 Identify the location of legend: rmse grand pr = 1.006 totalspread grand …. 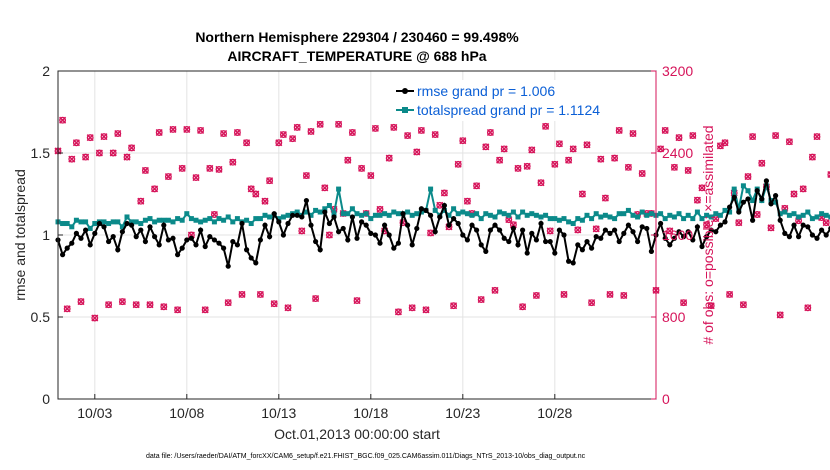
(521, 100).